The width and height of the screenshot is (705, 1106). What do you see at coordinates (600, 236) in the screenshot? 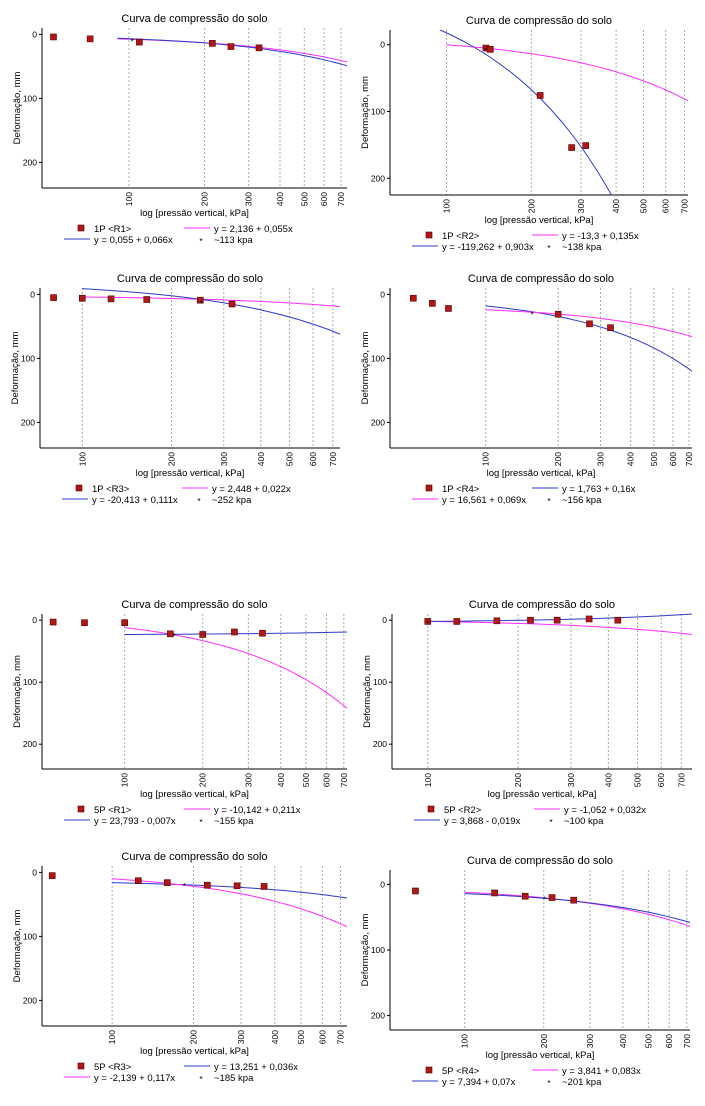
I see `legend-label: y = -13,3 + 0,135x` at bounding box center [600, 236].